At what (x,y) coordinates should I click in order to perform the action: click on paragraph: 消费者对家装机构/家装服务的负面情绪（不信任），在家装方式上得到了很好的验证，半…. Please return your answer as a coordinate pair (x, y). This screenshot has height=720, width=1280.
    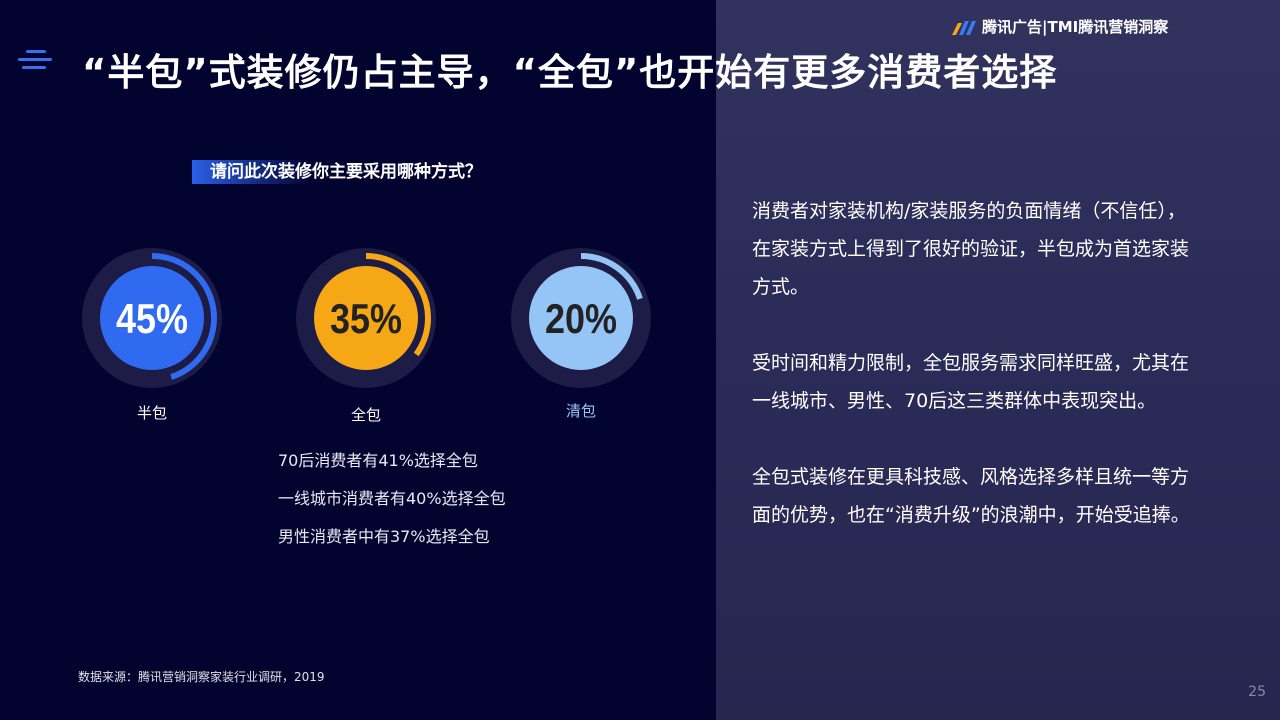
    Looking at the image, I should click on (971, 249).